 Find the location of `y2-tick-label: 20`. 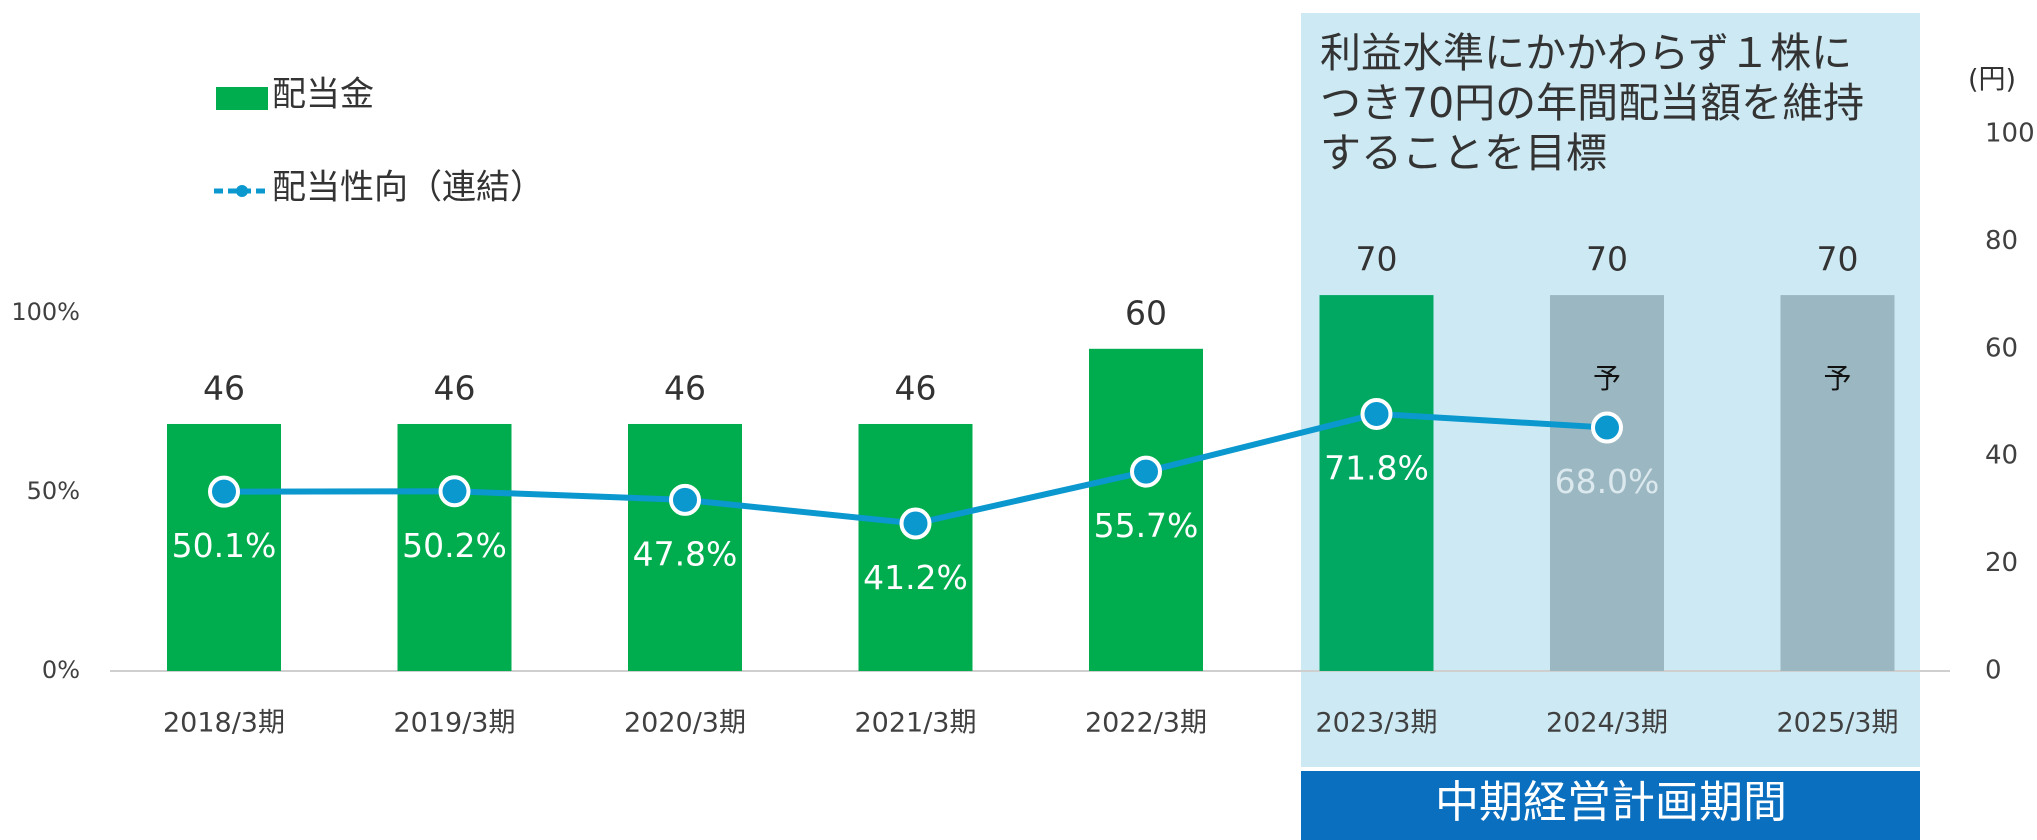

y2-tick-label: 20 is located at coordinates (2001, 563).